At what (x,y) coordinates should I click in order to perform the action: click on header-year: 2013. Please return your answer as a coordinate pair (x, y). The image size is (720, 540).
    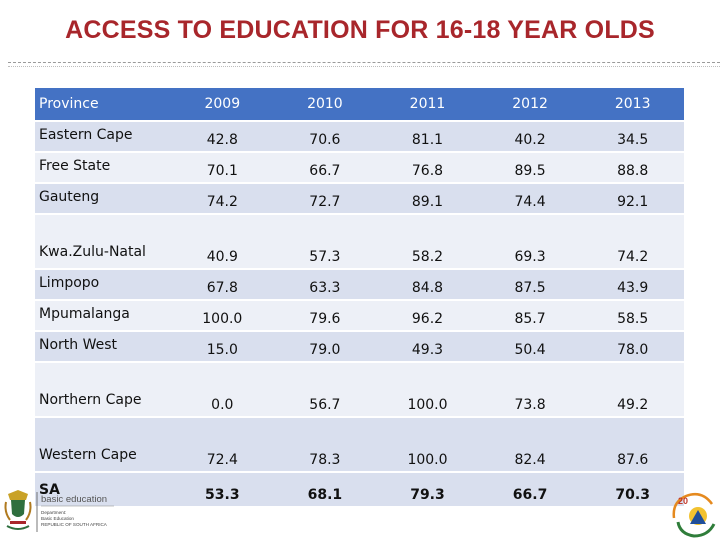
    Looking at the image, I should click on (632, 105).